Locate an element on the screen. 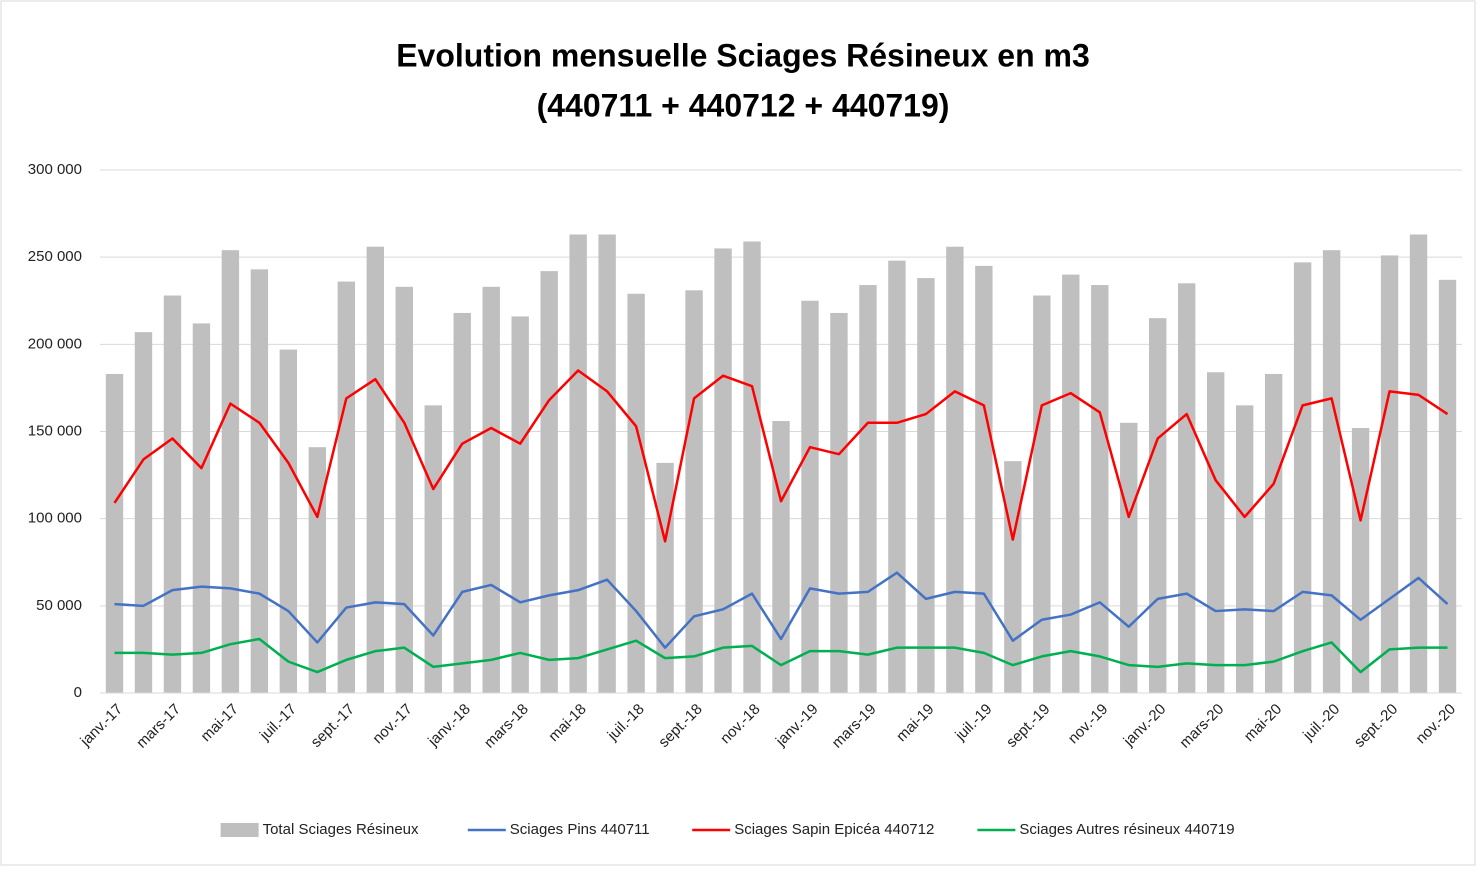 The width and height of the screenshot is (1476, 871). legend-label: Total Sciages Résineux is located at coordinates (341, 829).